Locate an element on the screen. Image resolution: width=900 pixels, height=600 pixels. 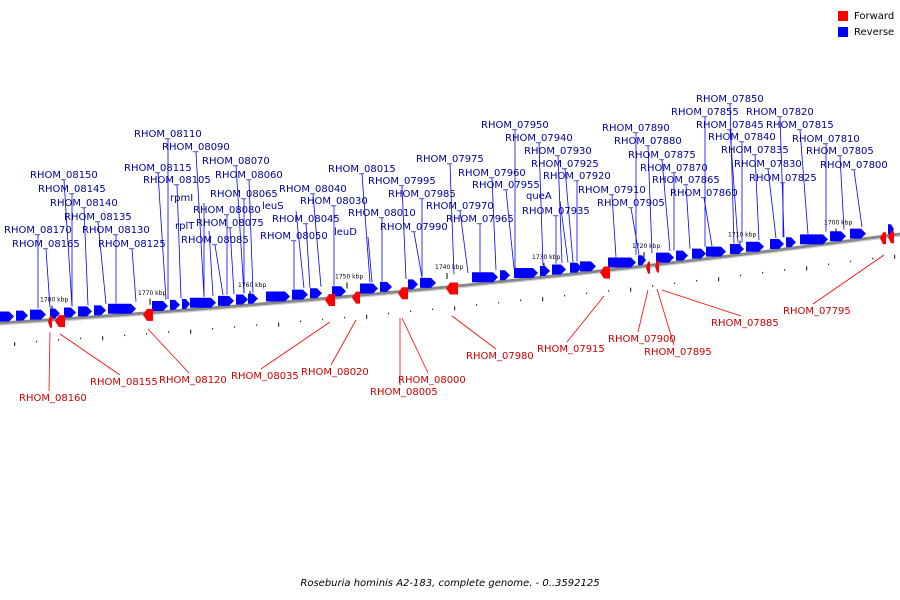
reverse-gene-label: RHOM_07820 is located at coordinates (780, 112).